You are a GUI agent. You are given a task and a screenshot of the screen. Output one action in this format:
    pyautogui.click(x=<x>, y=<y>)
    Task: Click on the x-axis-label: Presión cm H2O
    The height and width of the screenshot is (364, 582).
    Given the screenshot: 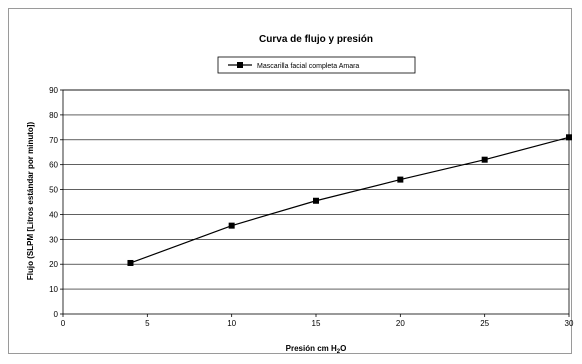 What is the action you would take?
    pyautogui.click(x=316, y=349)
    